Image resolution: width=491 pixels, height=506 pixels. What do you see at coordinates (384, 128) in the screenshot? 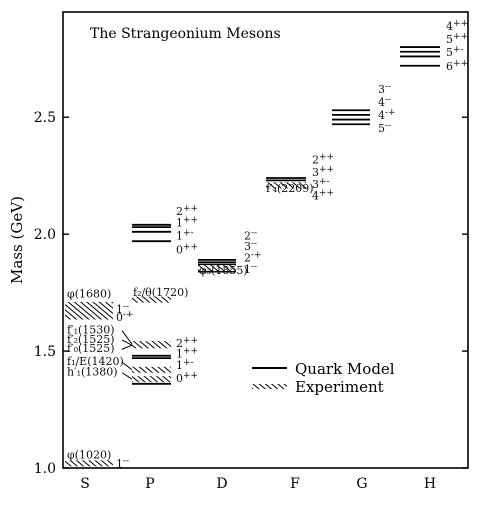
I see `state-label: 5--` at bounding box center [384, 128].